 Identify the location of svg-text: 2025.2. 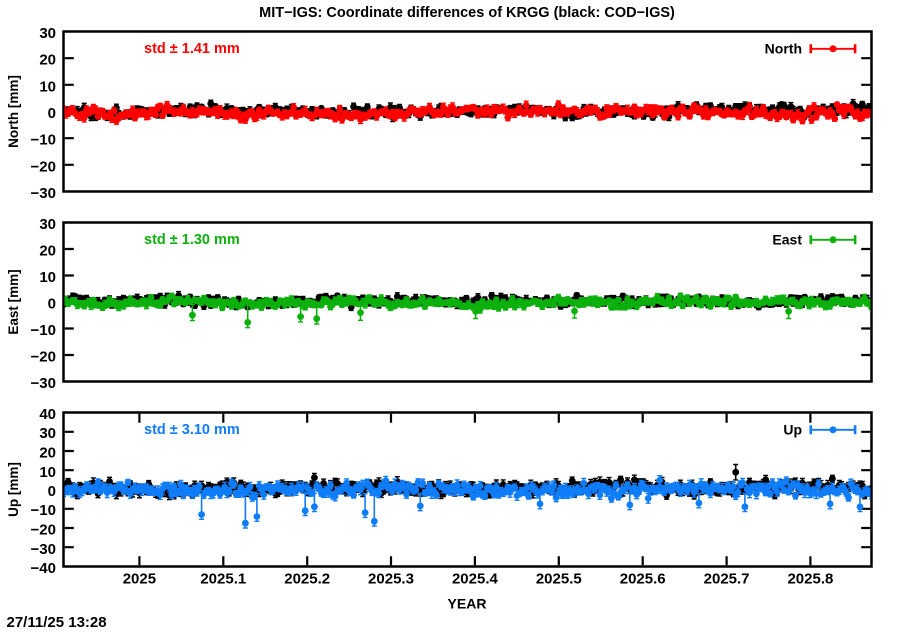
(307, 579).